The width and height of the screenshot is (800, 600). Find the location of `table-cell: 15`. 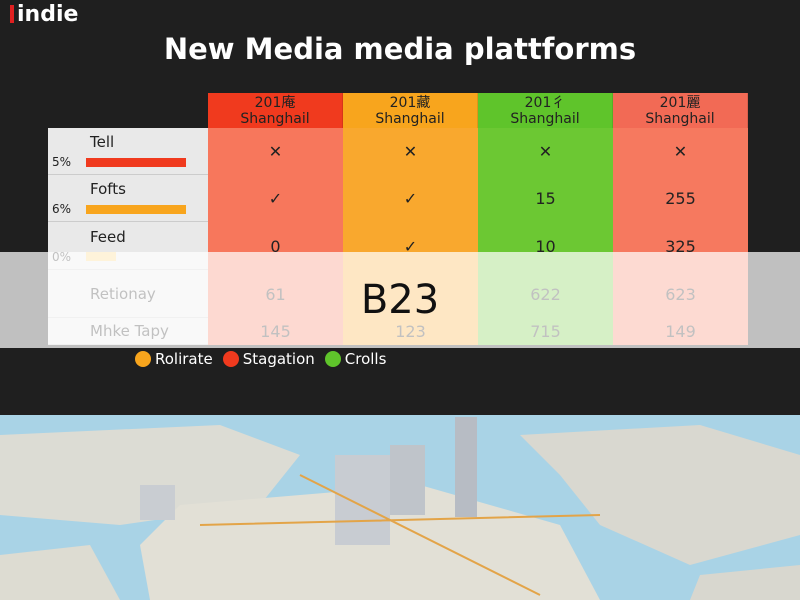

table-cell: 15 is located at coordinates (545, 198).